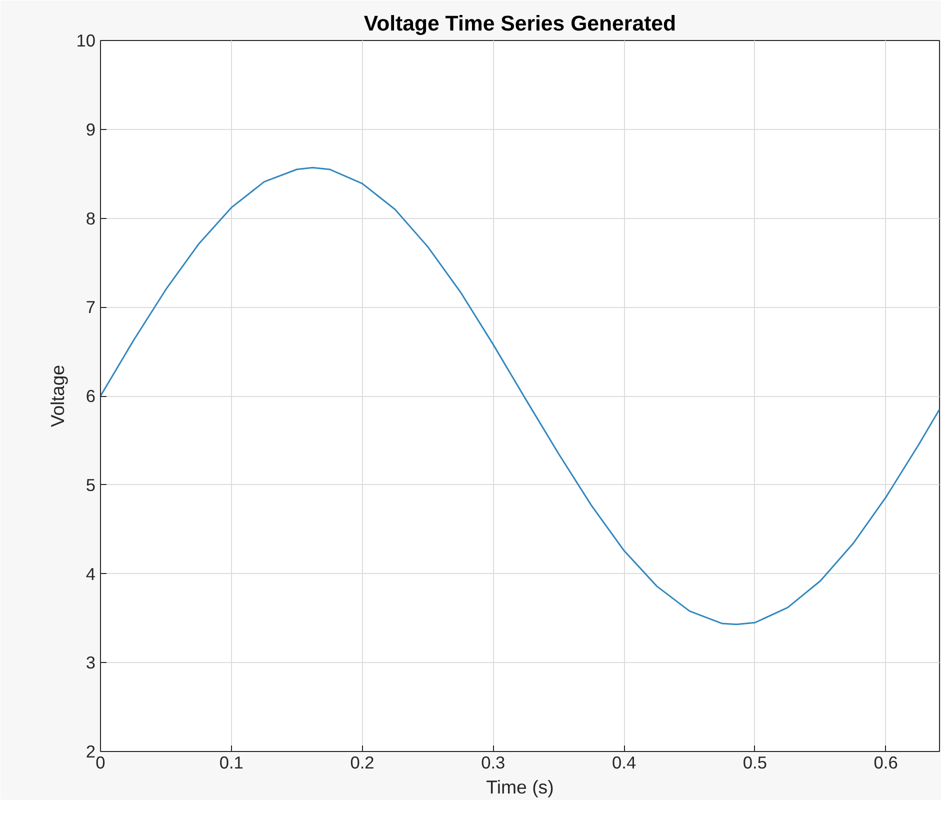 The width and height of the screenshot is (941, 815). I want to click on y-axis-title: Voltage, so click(57, 396).